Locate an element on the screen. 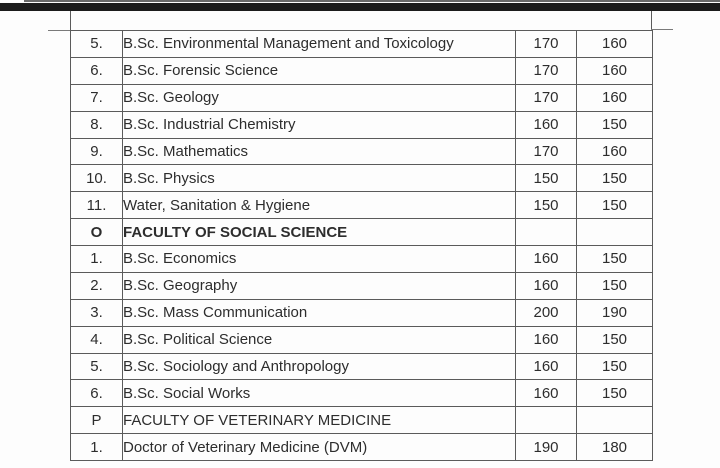 This screenshot has height=468, width=720. row-course-cell: B.Sc. Physics is located at coordinates (319, 178).